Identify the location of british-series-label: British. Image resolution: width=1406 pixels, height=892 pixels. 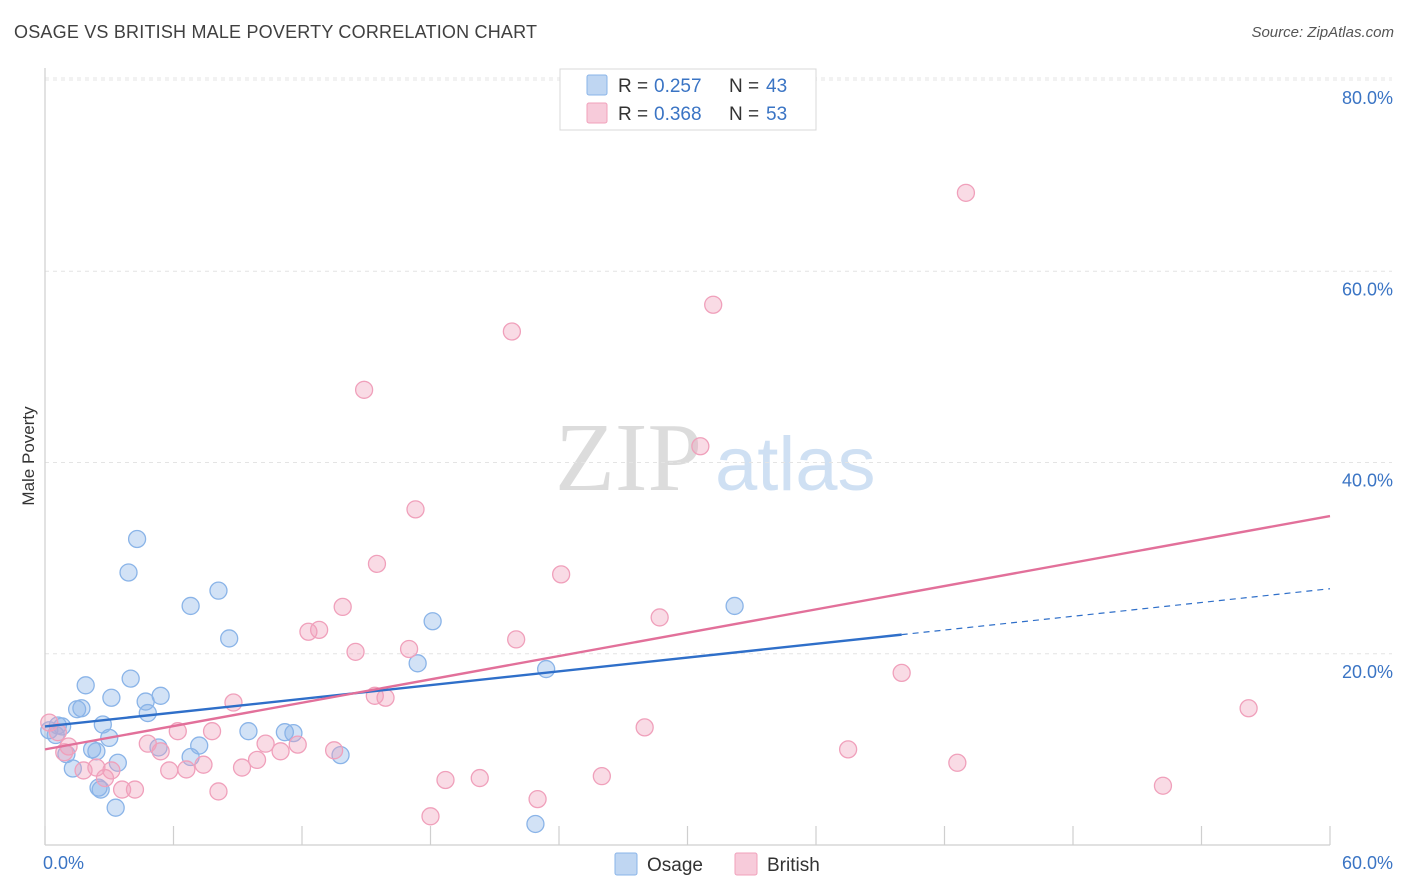
(793, 865).